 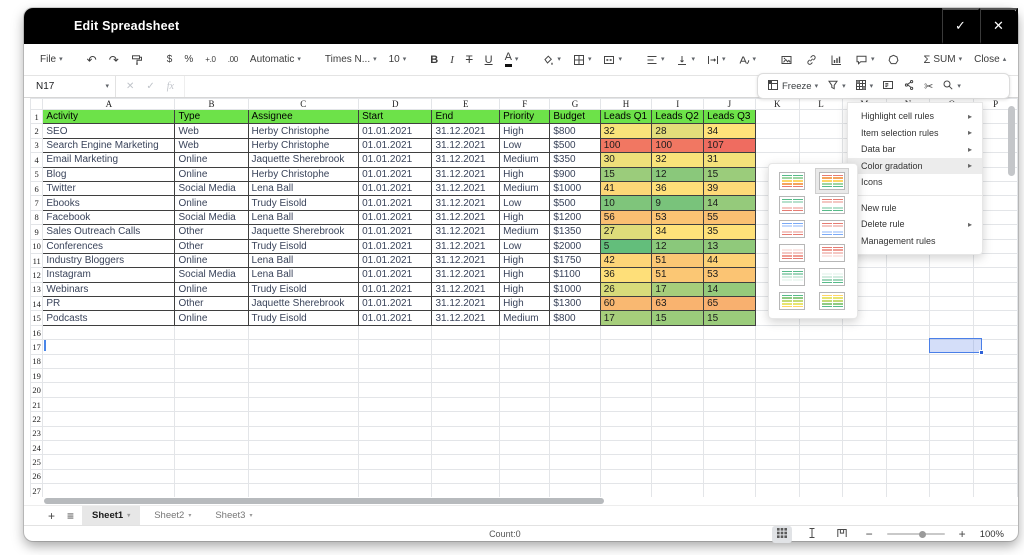 I want to click on filter-button: ▾, so click(x=836, y=86).